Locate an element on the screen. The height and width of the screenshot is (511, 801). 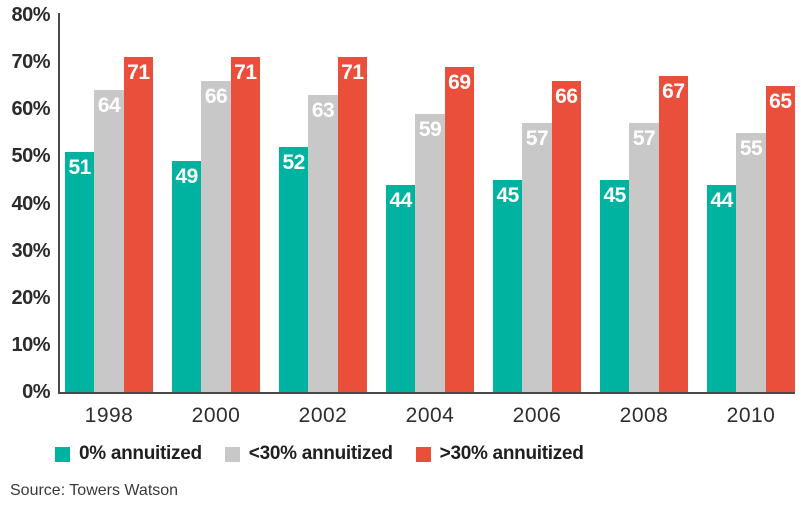
x-tick-label: 2004 is located at coordinates (430, 415).